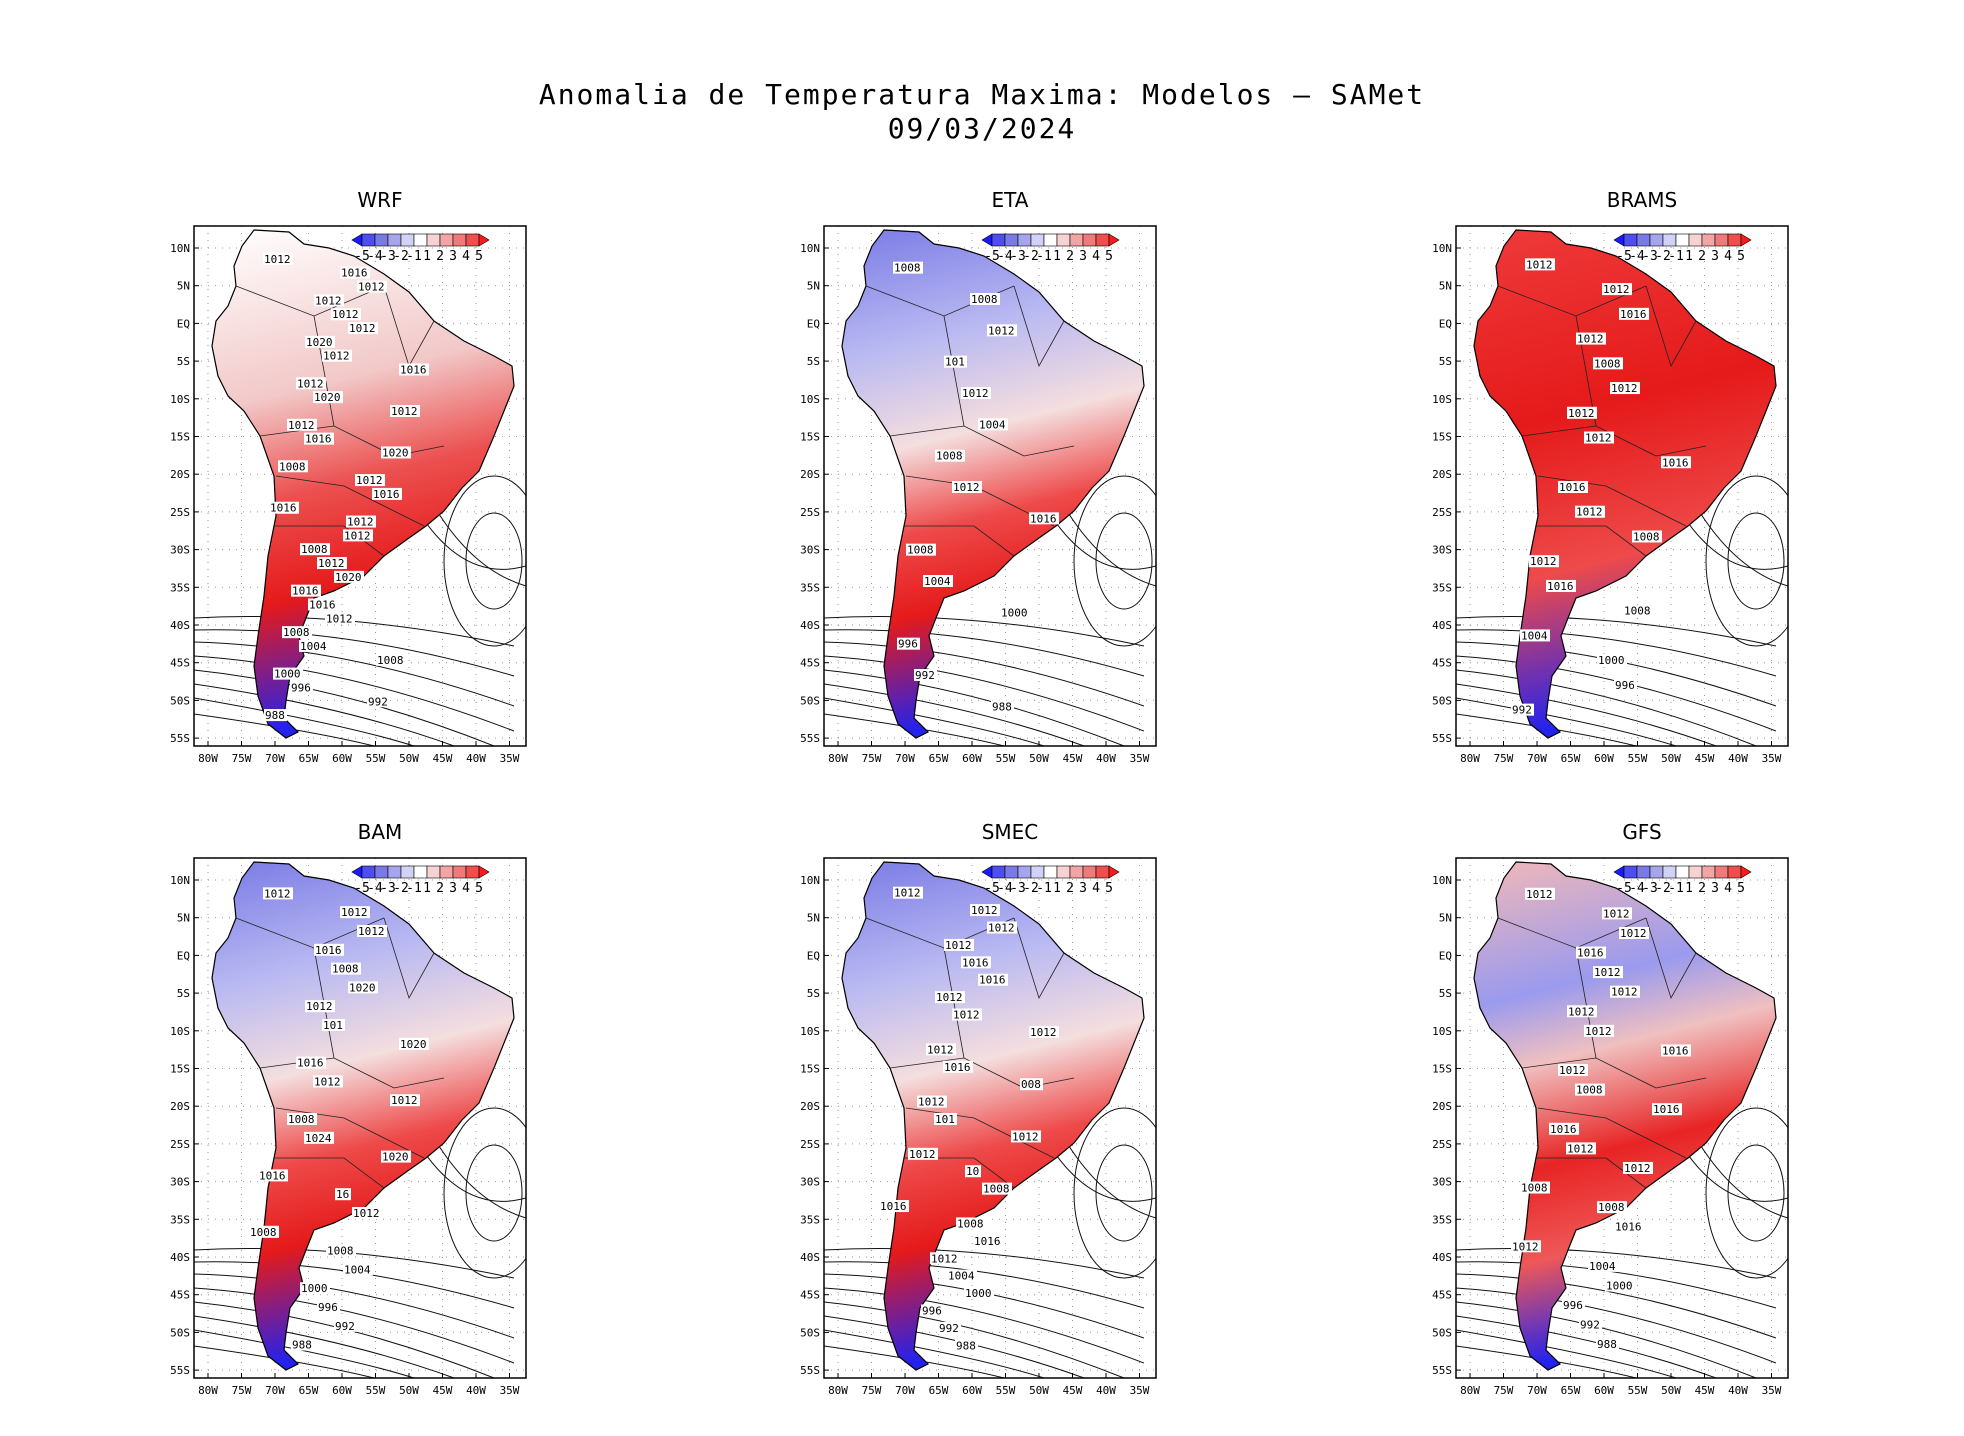 Image resolution: width=1964 pixels, height=1436 pixels. What do you see at coordinates (1689, 888) in the screenshot?
I see `colorbar-label: 1` at bounding box center [1689, 888].